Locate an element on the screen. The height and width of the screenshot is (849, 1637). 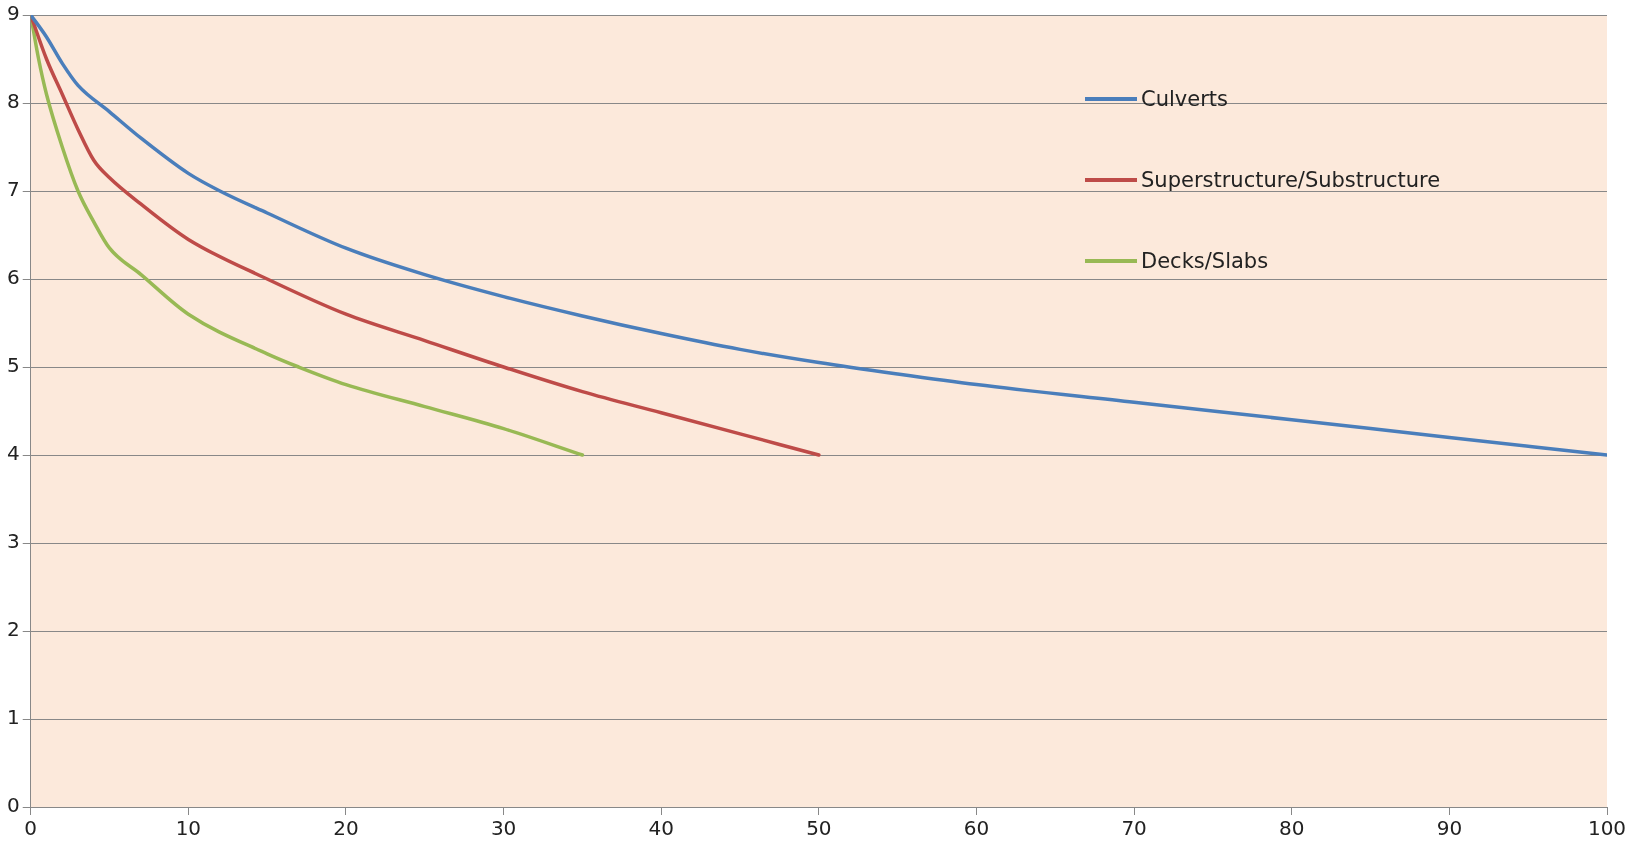
y-tick-label: 2 is located at coordinates (13, 629).